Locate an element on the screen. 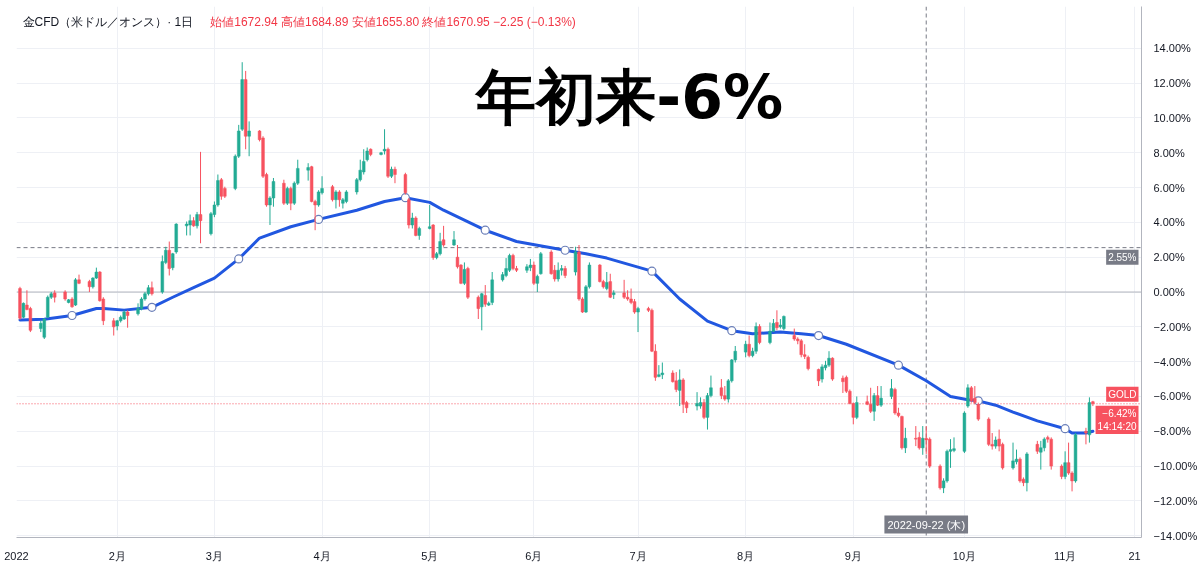 The image size is (1200, 567). text: 年初来-6% is located at coordinates (629, 96).